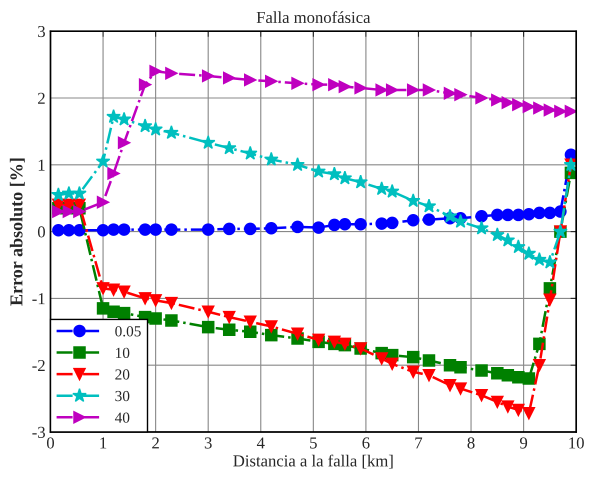 Image resolution: width=594 pixels, height=480 pixels. I want to click on x-tick-label: 5, so click(313, 443).